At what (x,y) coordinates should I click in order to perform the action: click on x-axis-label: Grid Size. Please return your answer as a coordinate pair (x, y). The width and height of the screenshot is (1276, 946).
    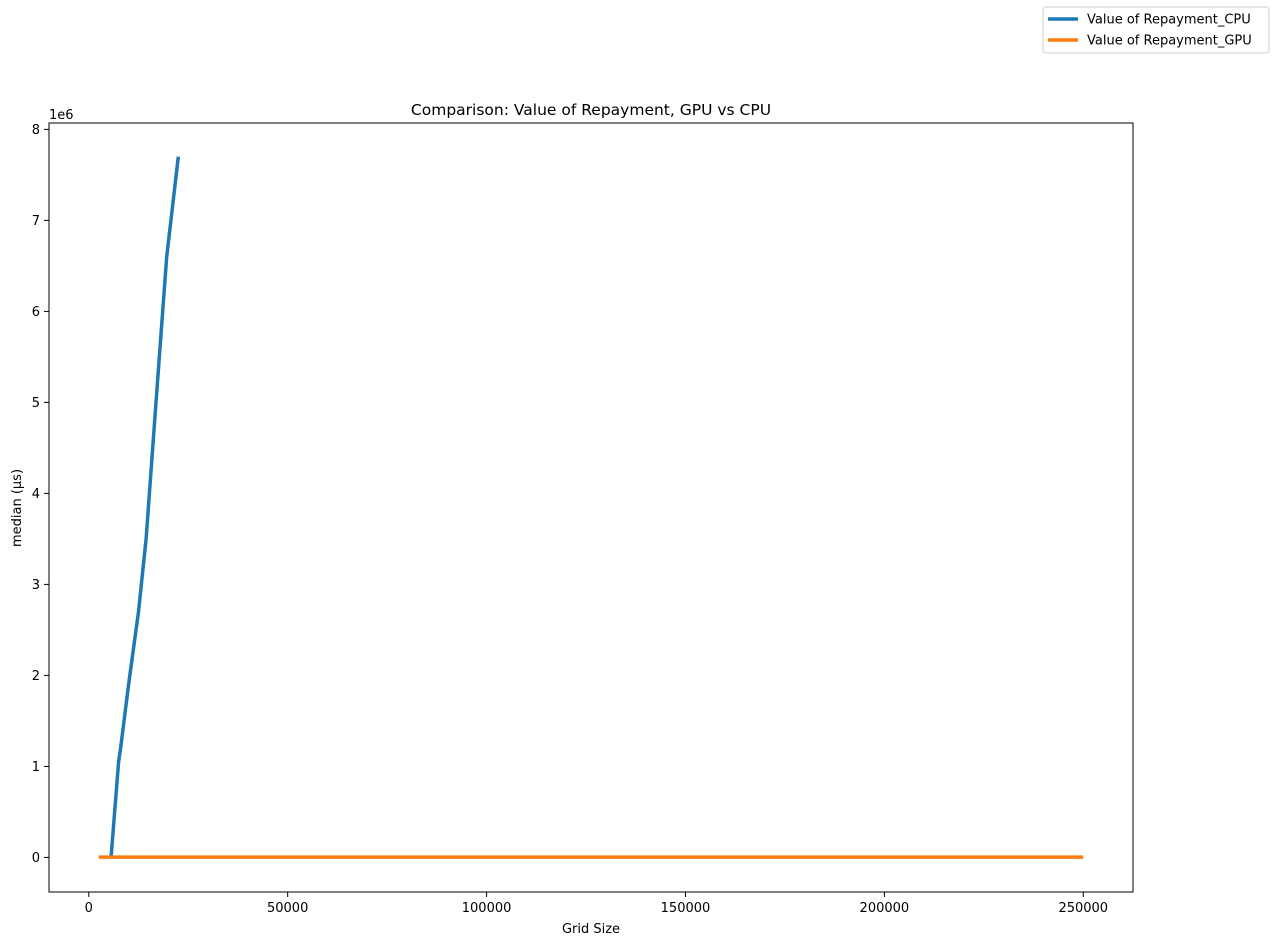
    Looking at the image, I should click on (591, 929).